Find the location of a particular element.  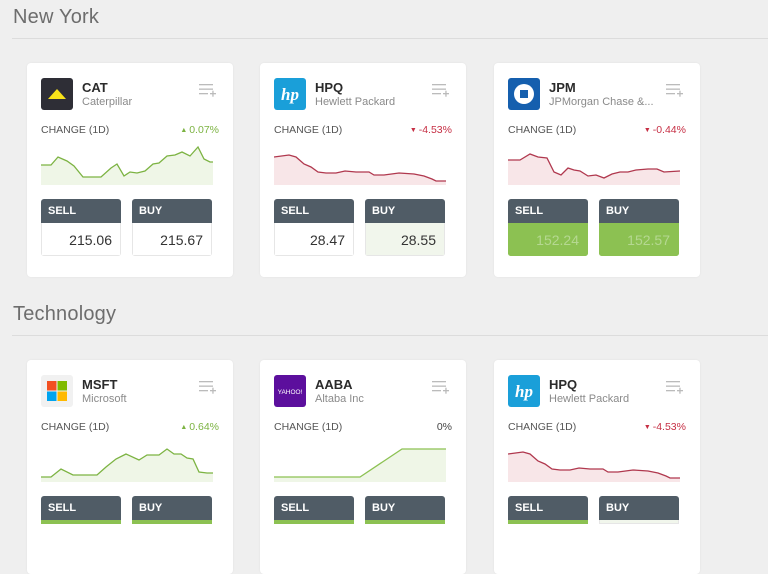

change-value: ▲ 0.64% is located at coordinates (199, 427).